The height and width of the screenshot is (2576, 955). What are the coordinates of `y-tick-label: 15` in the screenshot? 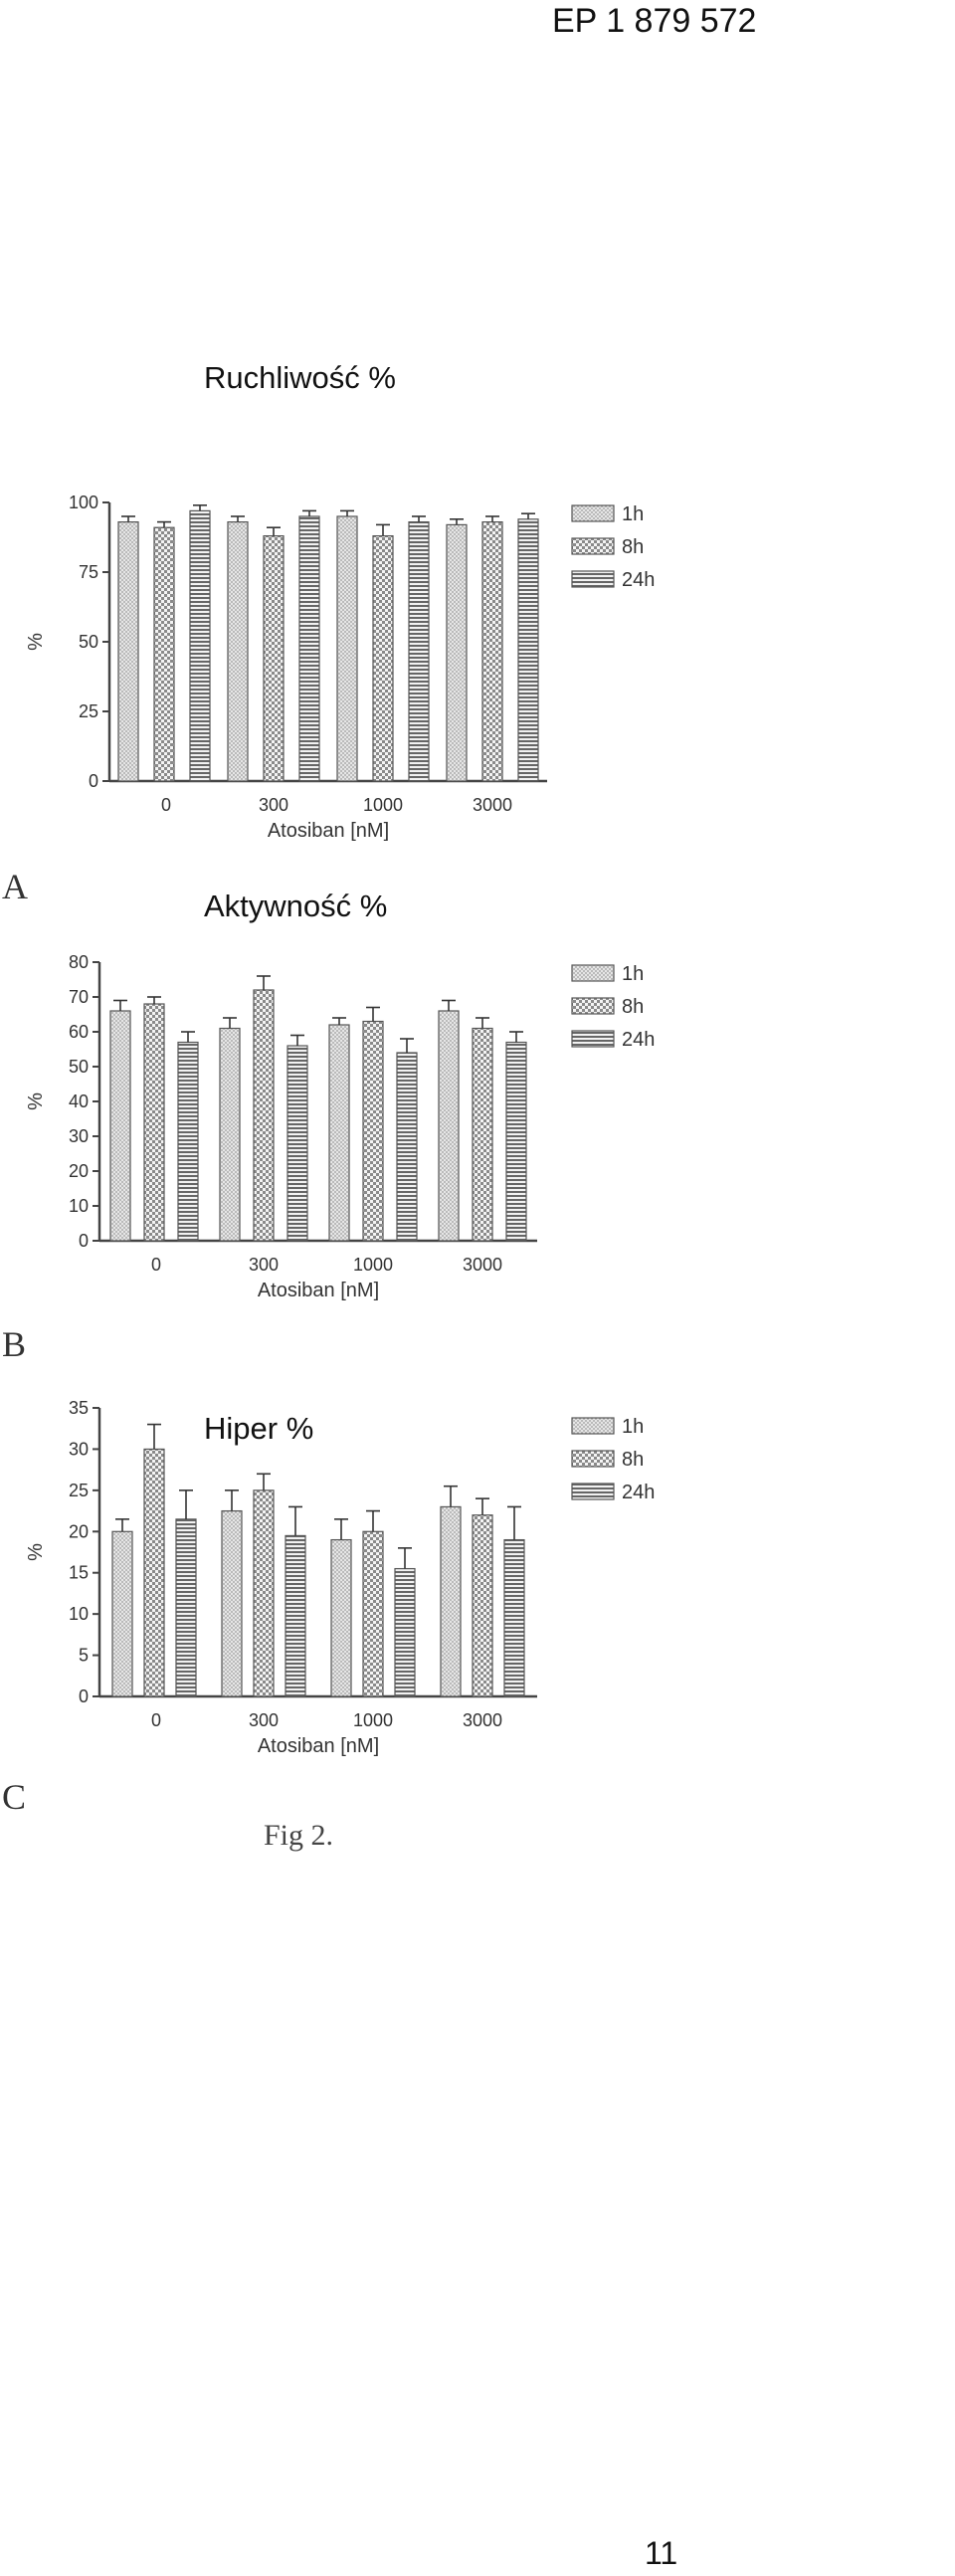 It's located at (79, 1573).